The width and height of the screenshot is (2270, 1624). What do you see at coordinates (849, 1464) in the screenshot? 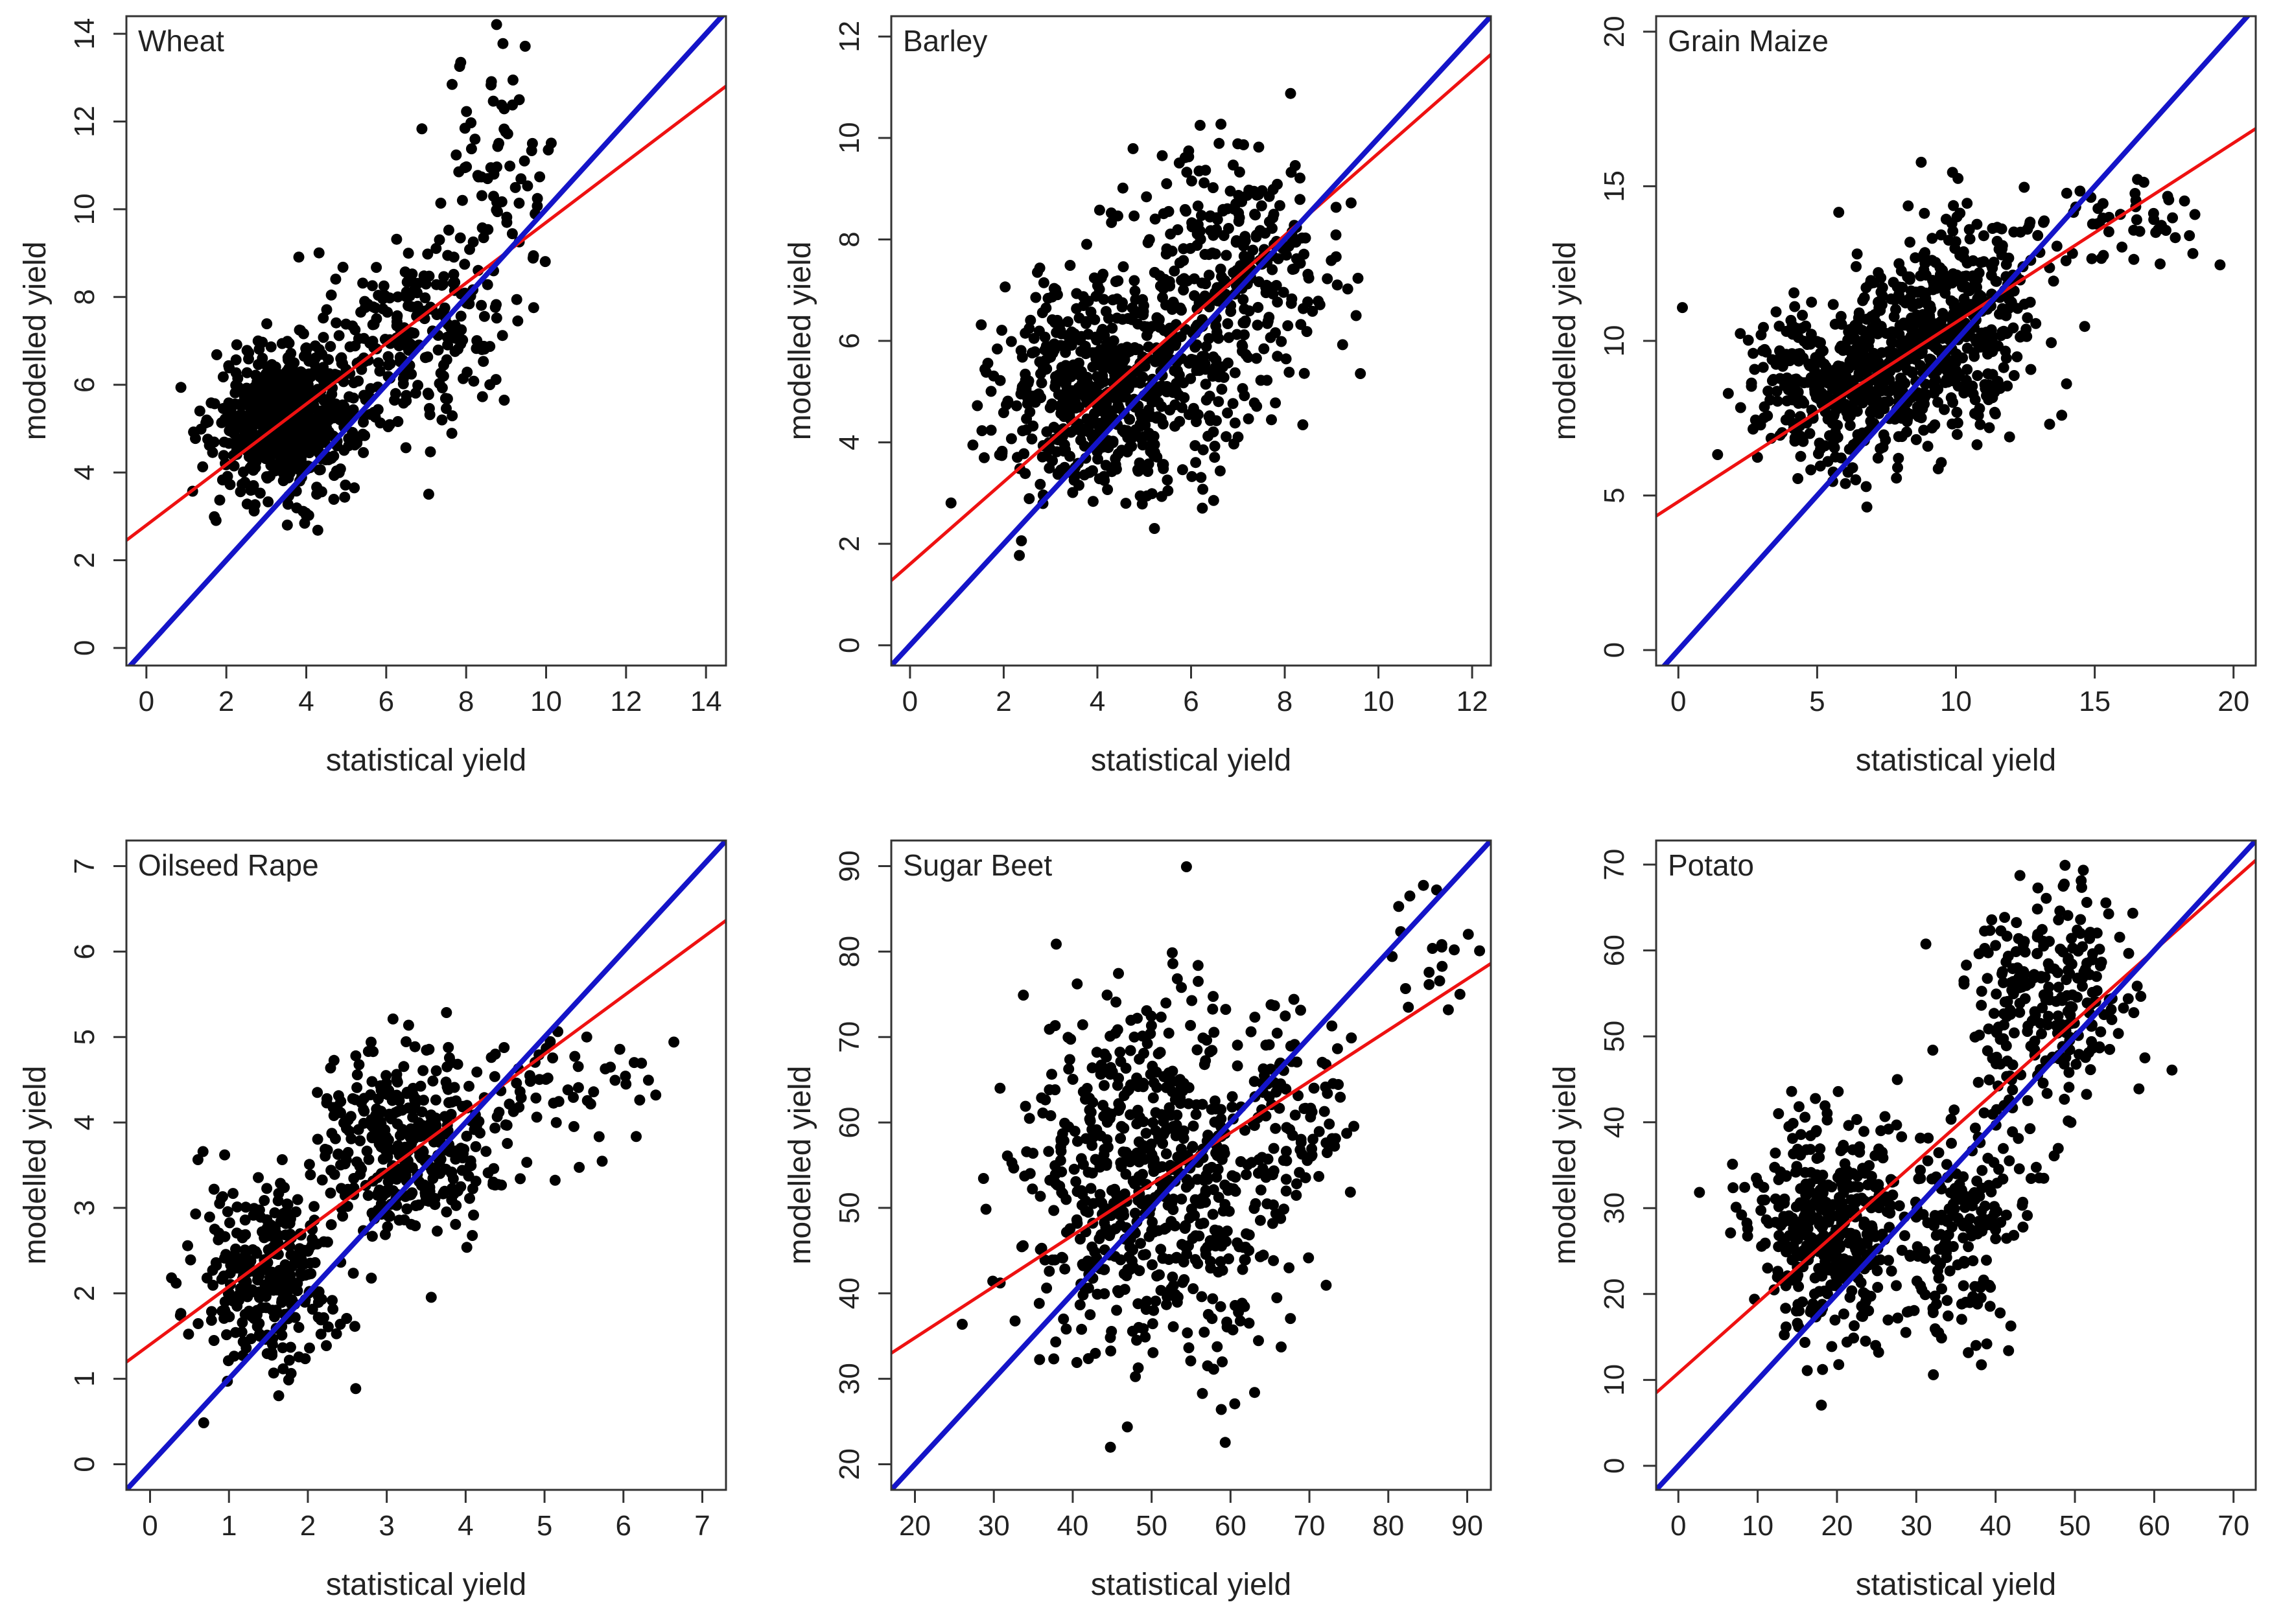
I see `y-tick-label: 20` at bounding box center [849, 1464].